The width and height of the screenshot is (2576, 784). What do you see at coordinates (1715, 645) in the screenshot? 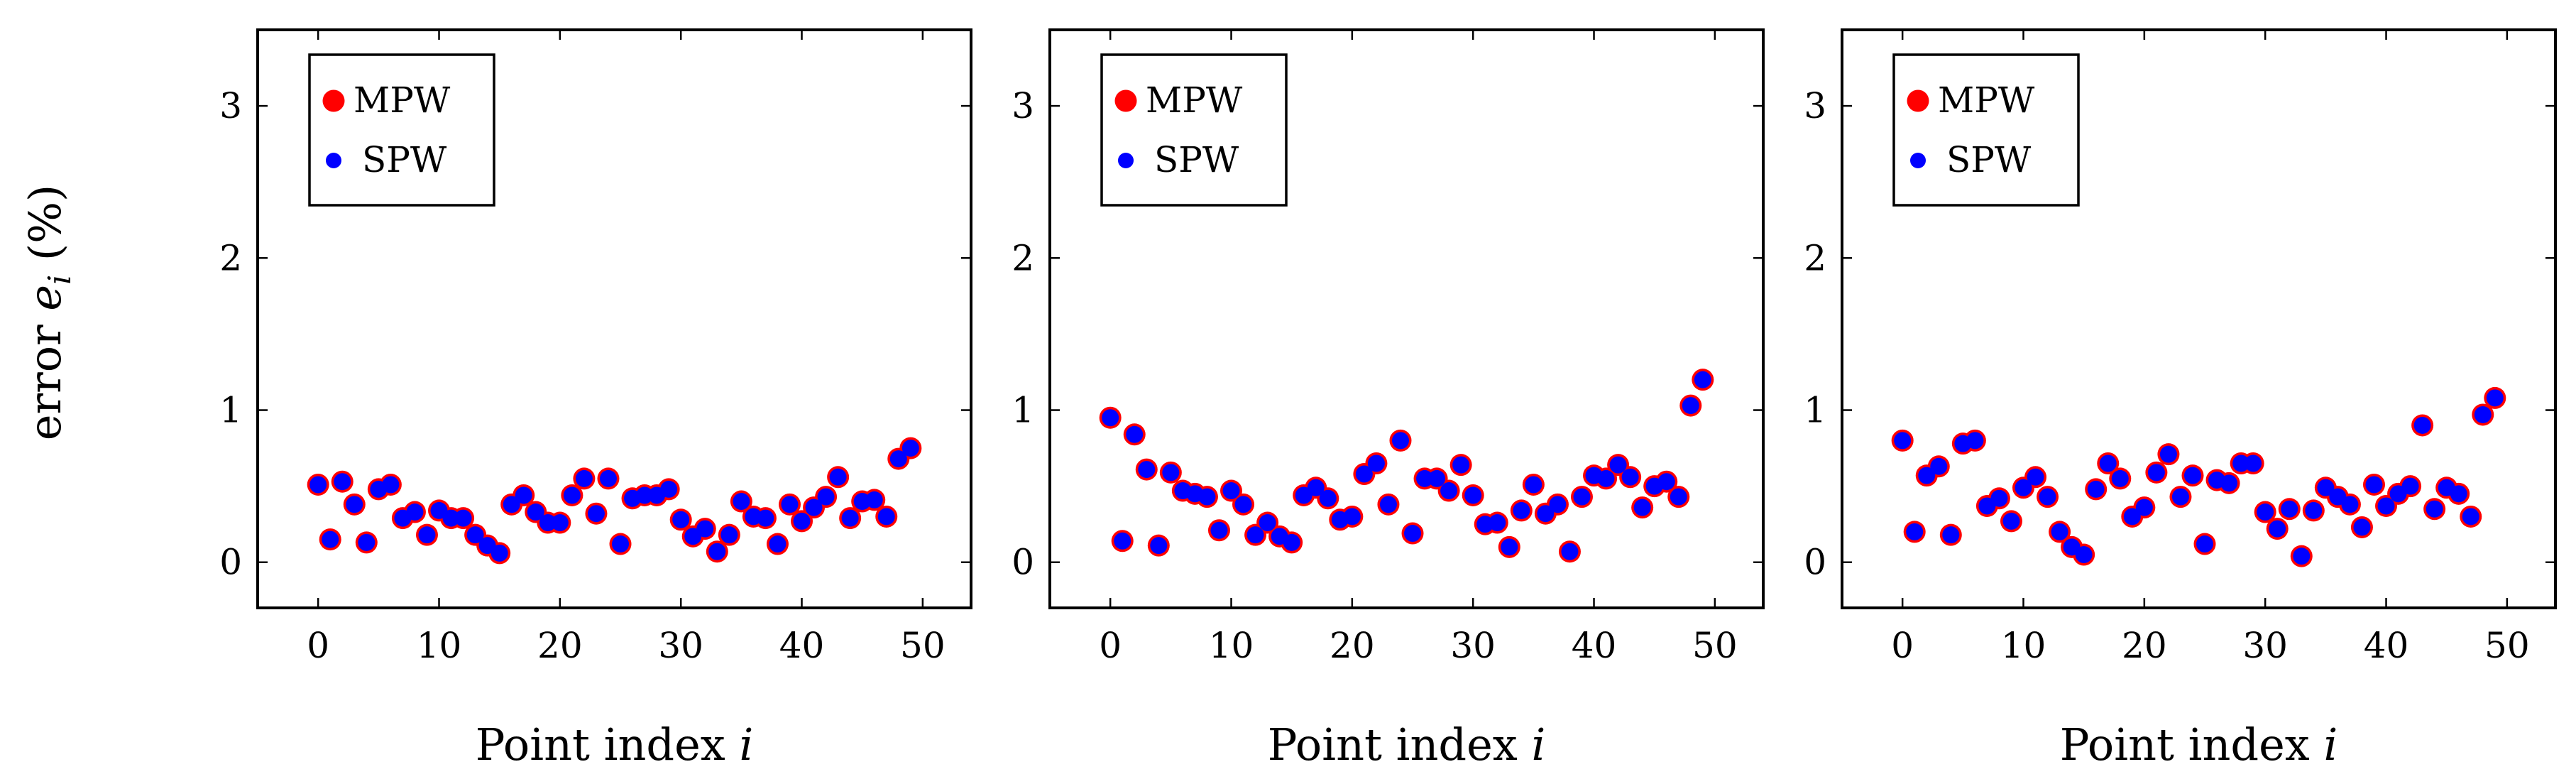
I see `x-tick-label: 50` at bounding box center [1715, 645].